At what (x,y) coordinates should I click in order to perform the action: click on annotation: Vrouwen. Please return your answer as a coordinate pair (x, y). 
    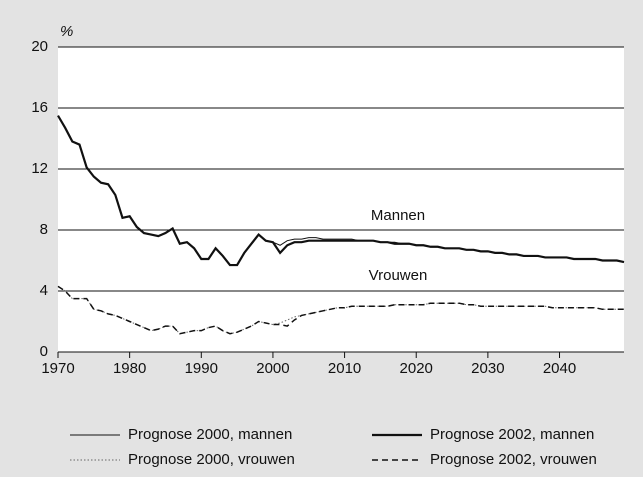
    Looking at the image, I should click on (398, 275).